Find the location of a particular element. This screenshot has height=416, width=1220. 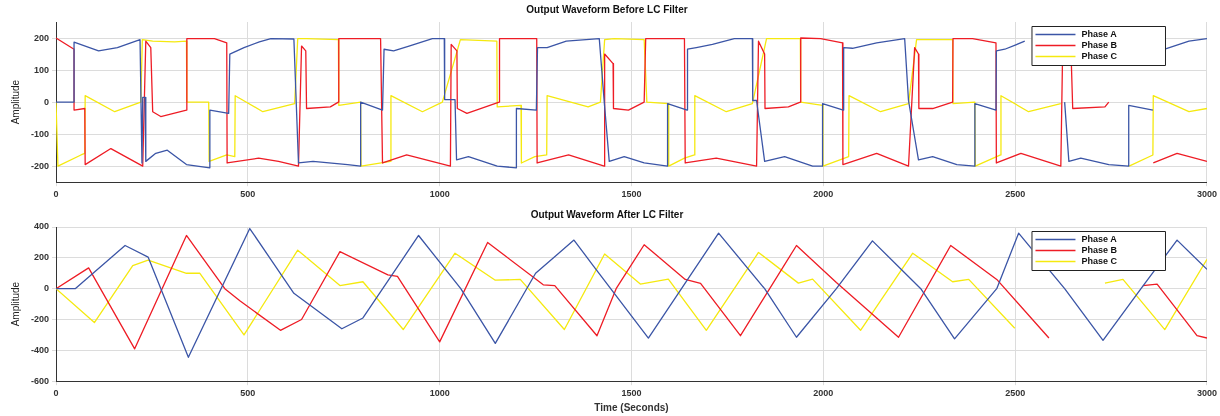

chart-title: Output Waveform Before LC Filter is located at coordinates (607, 9).